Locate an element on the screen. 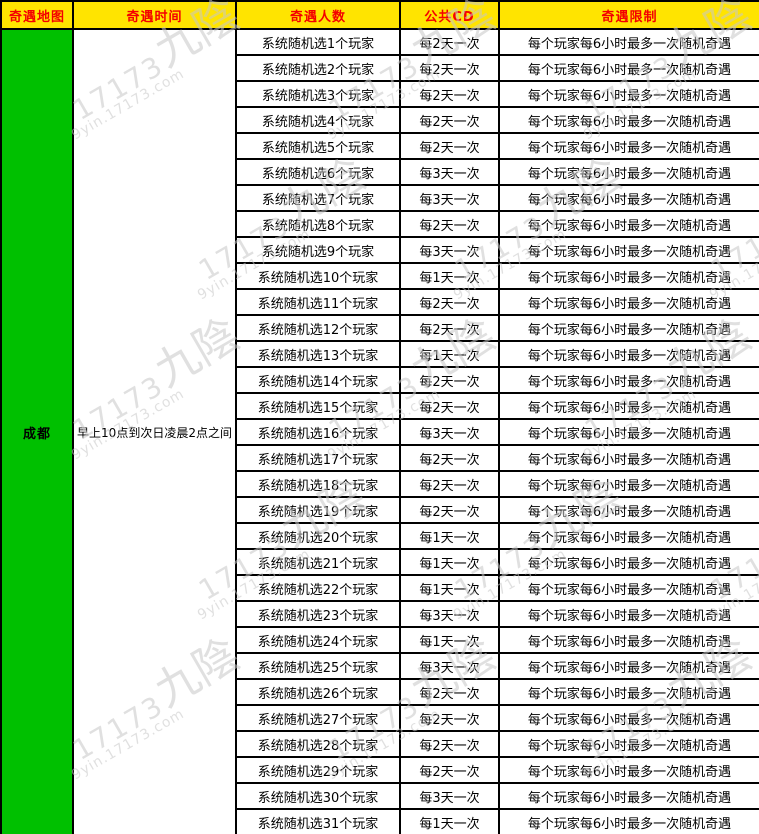  table-row: 系统随机选10个玩家 每1天一次 每个玩家每6小时最多一次随机奇遇 is located at coordinates (380, 276).